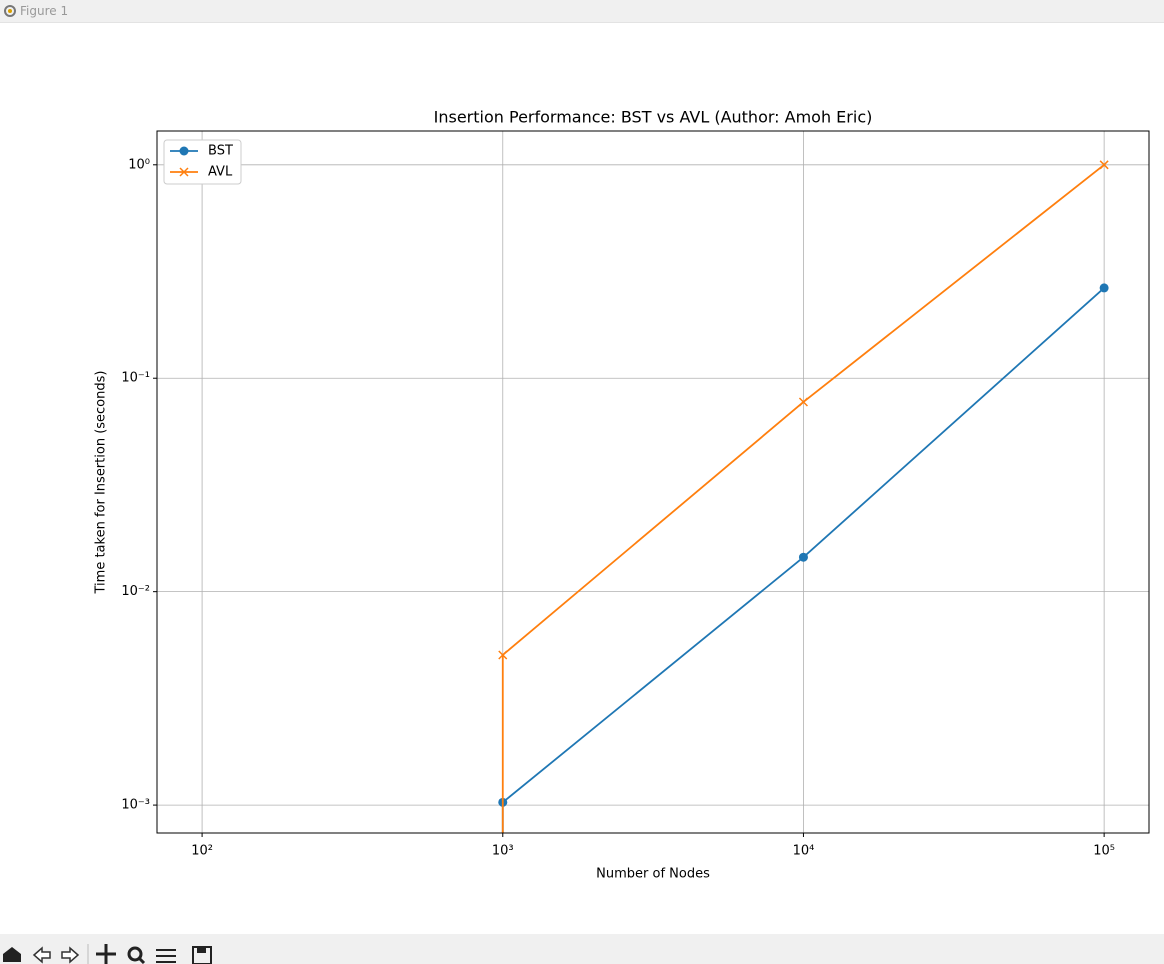 This screenshot has height=964, width=1164. Describe the element at coordinates (804, 851) in the screenshot. I see `x-tick-label: 10⁴` at that location.